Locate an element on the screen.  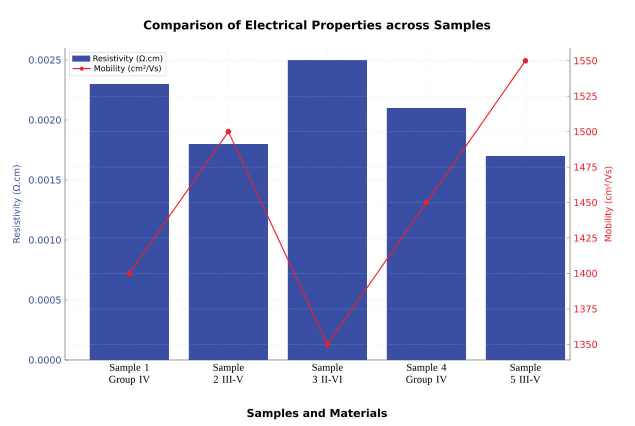
y-tick-label: 0.0015 is located at coordinates (44, 180).